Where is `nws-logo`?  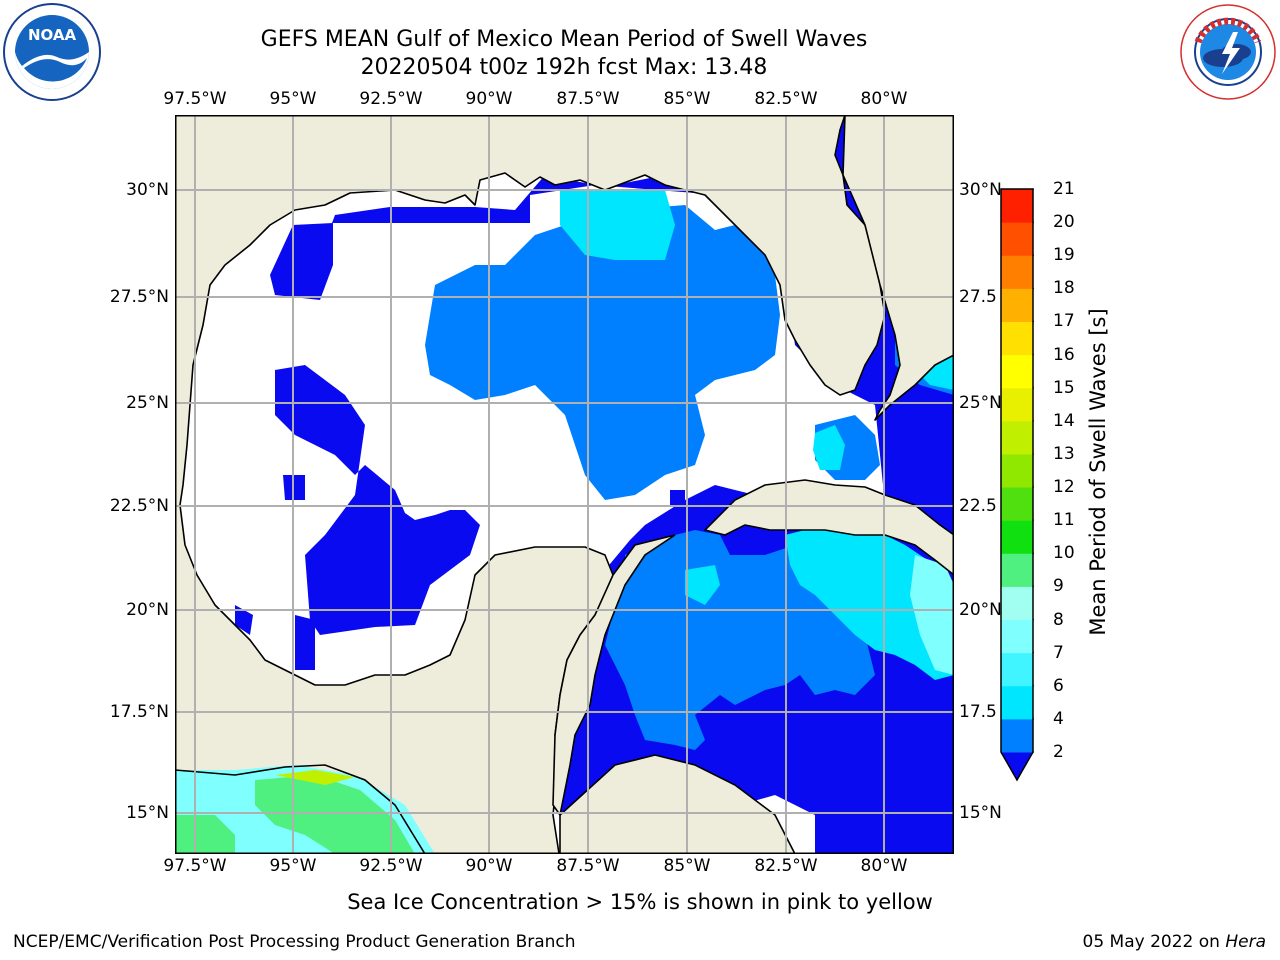 nws-logo is located at coordinates (1228, 52).